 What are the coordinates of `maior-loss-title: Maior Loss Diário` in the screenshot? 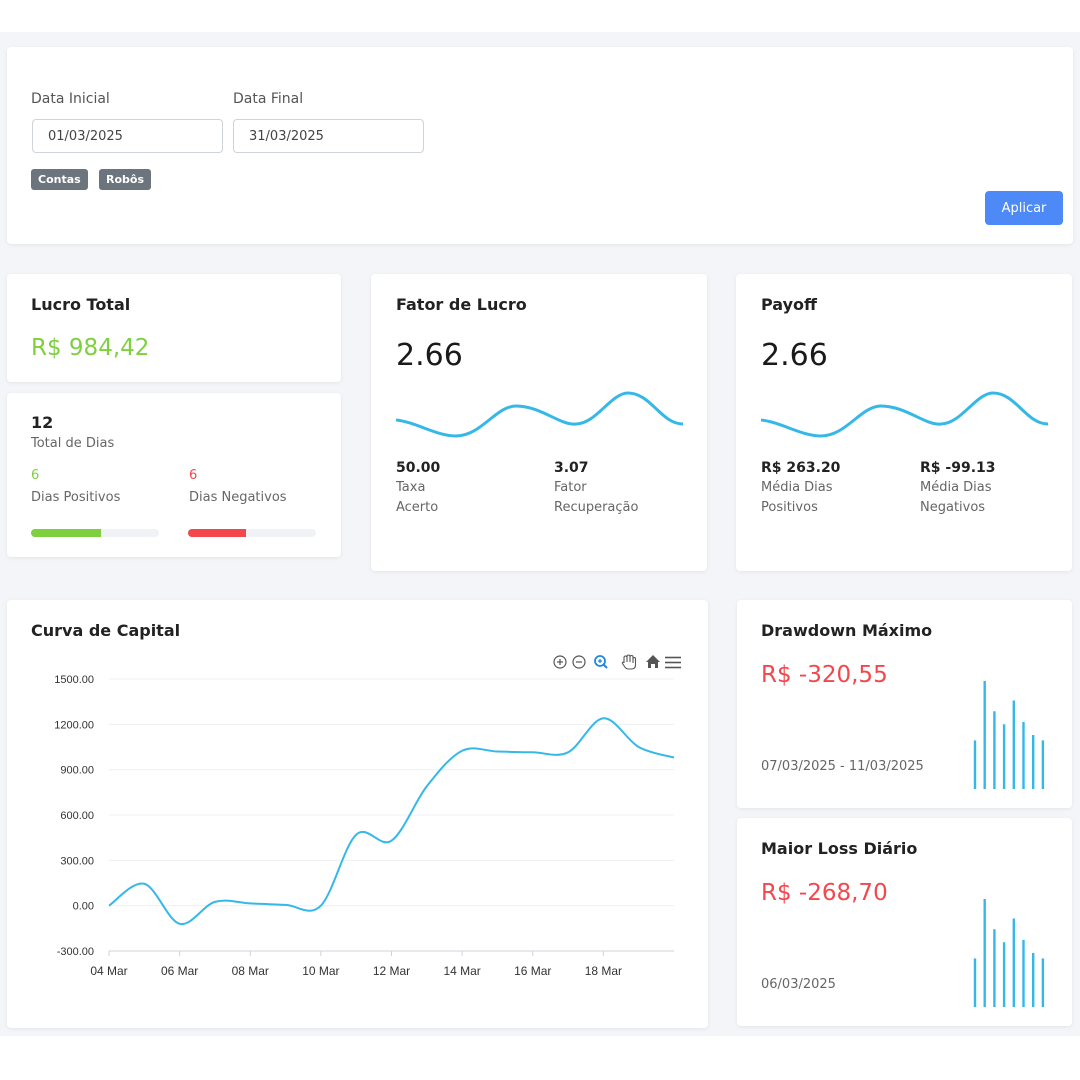 It's located at (839, 848).